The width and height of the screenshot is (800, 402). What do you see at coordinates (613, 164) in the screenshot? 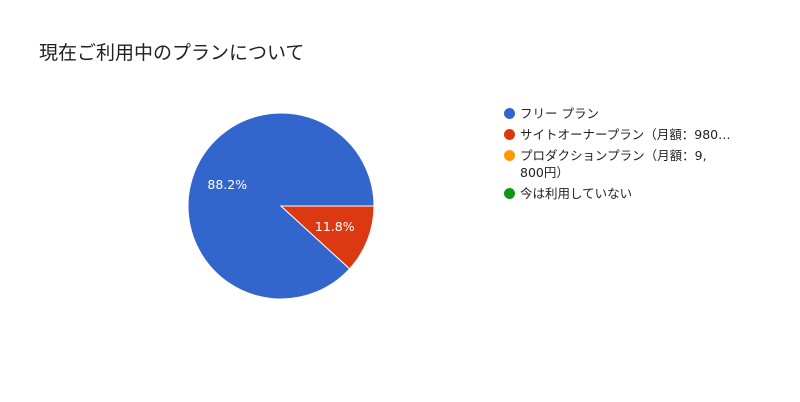
I see `legend-label: プロダクションプラン（月額：9, 800円）` at bounding box center [613, 164].